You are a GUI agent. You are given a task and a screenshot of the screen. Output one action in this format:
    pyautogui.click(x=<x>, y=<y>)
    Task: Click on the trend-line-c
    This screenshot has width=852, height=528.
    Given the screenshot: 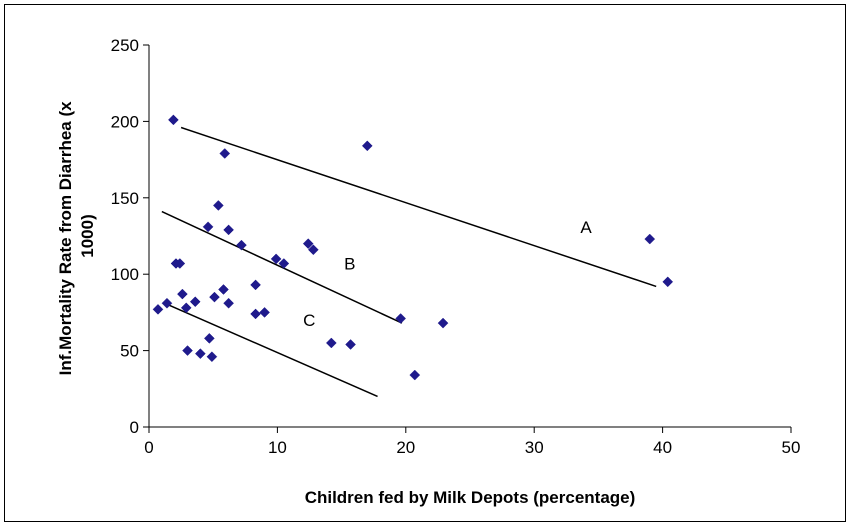 What is the action you would take?
    pyautogui.click(x=272, y=351)
    